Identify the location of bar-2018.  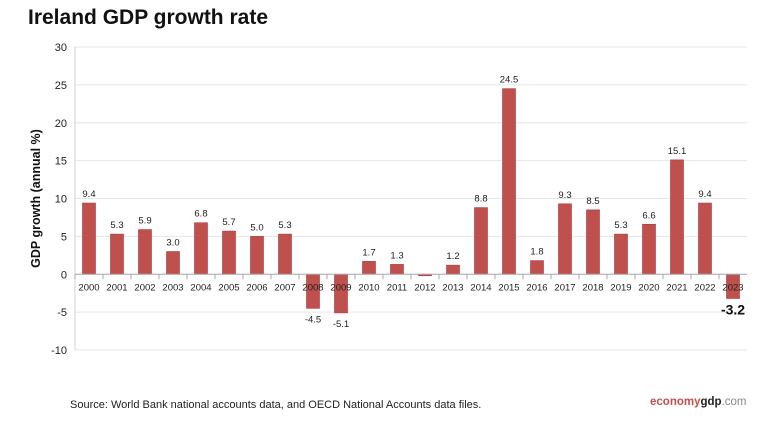
(593, 242).